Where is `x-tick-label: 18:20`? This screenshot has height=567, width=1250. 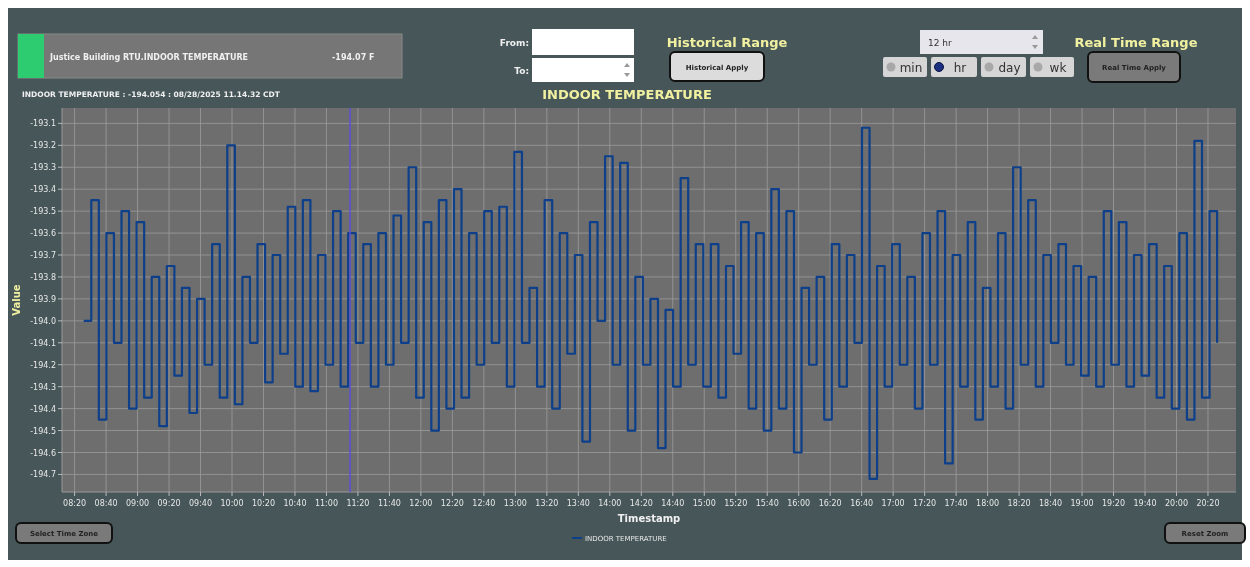 x-tick-label: 18:20 is located at coordinates (1019, 503).